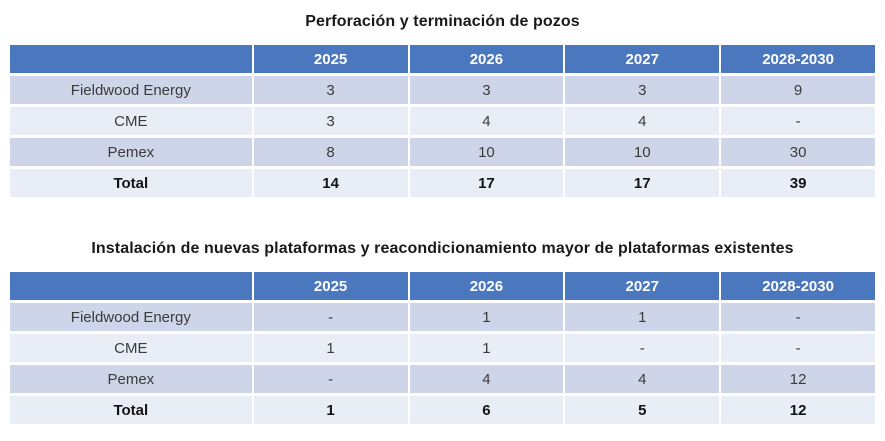 The width and height of the screenshot is (885, 441). What do you see at coordinates (330, 59) in the screenshot?
I see `wells-header-2025: 2025` at bounding box center [330, 59].